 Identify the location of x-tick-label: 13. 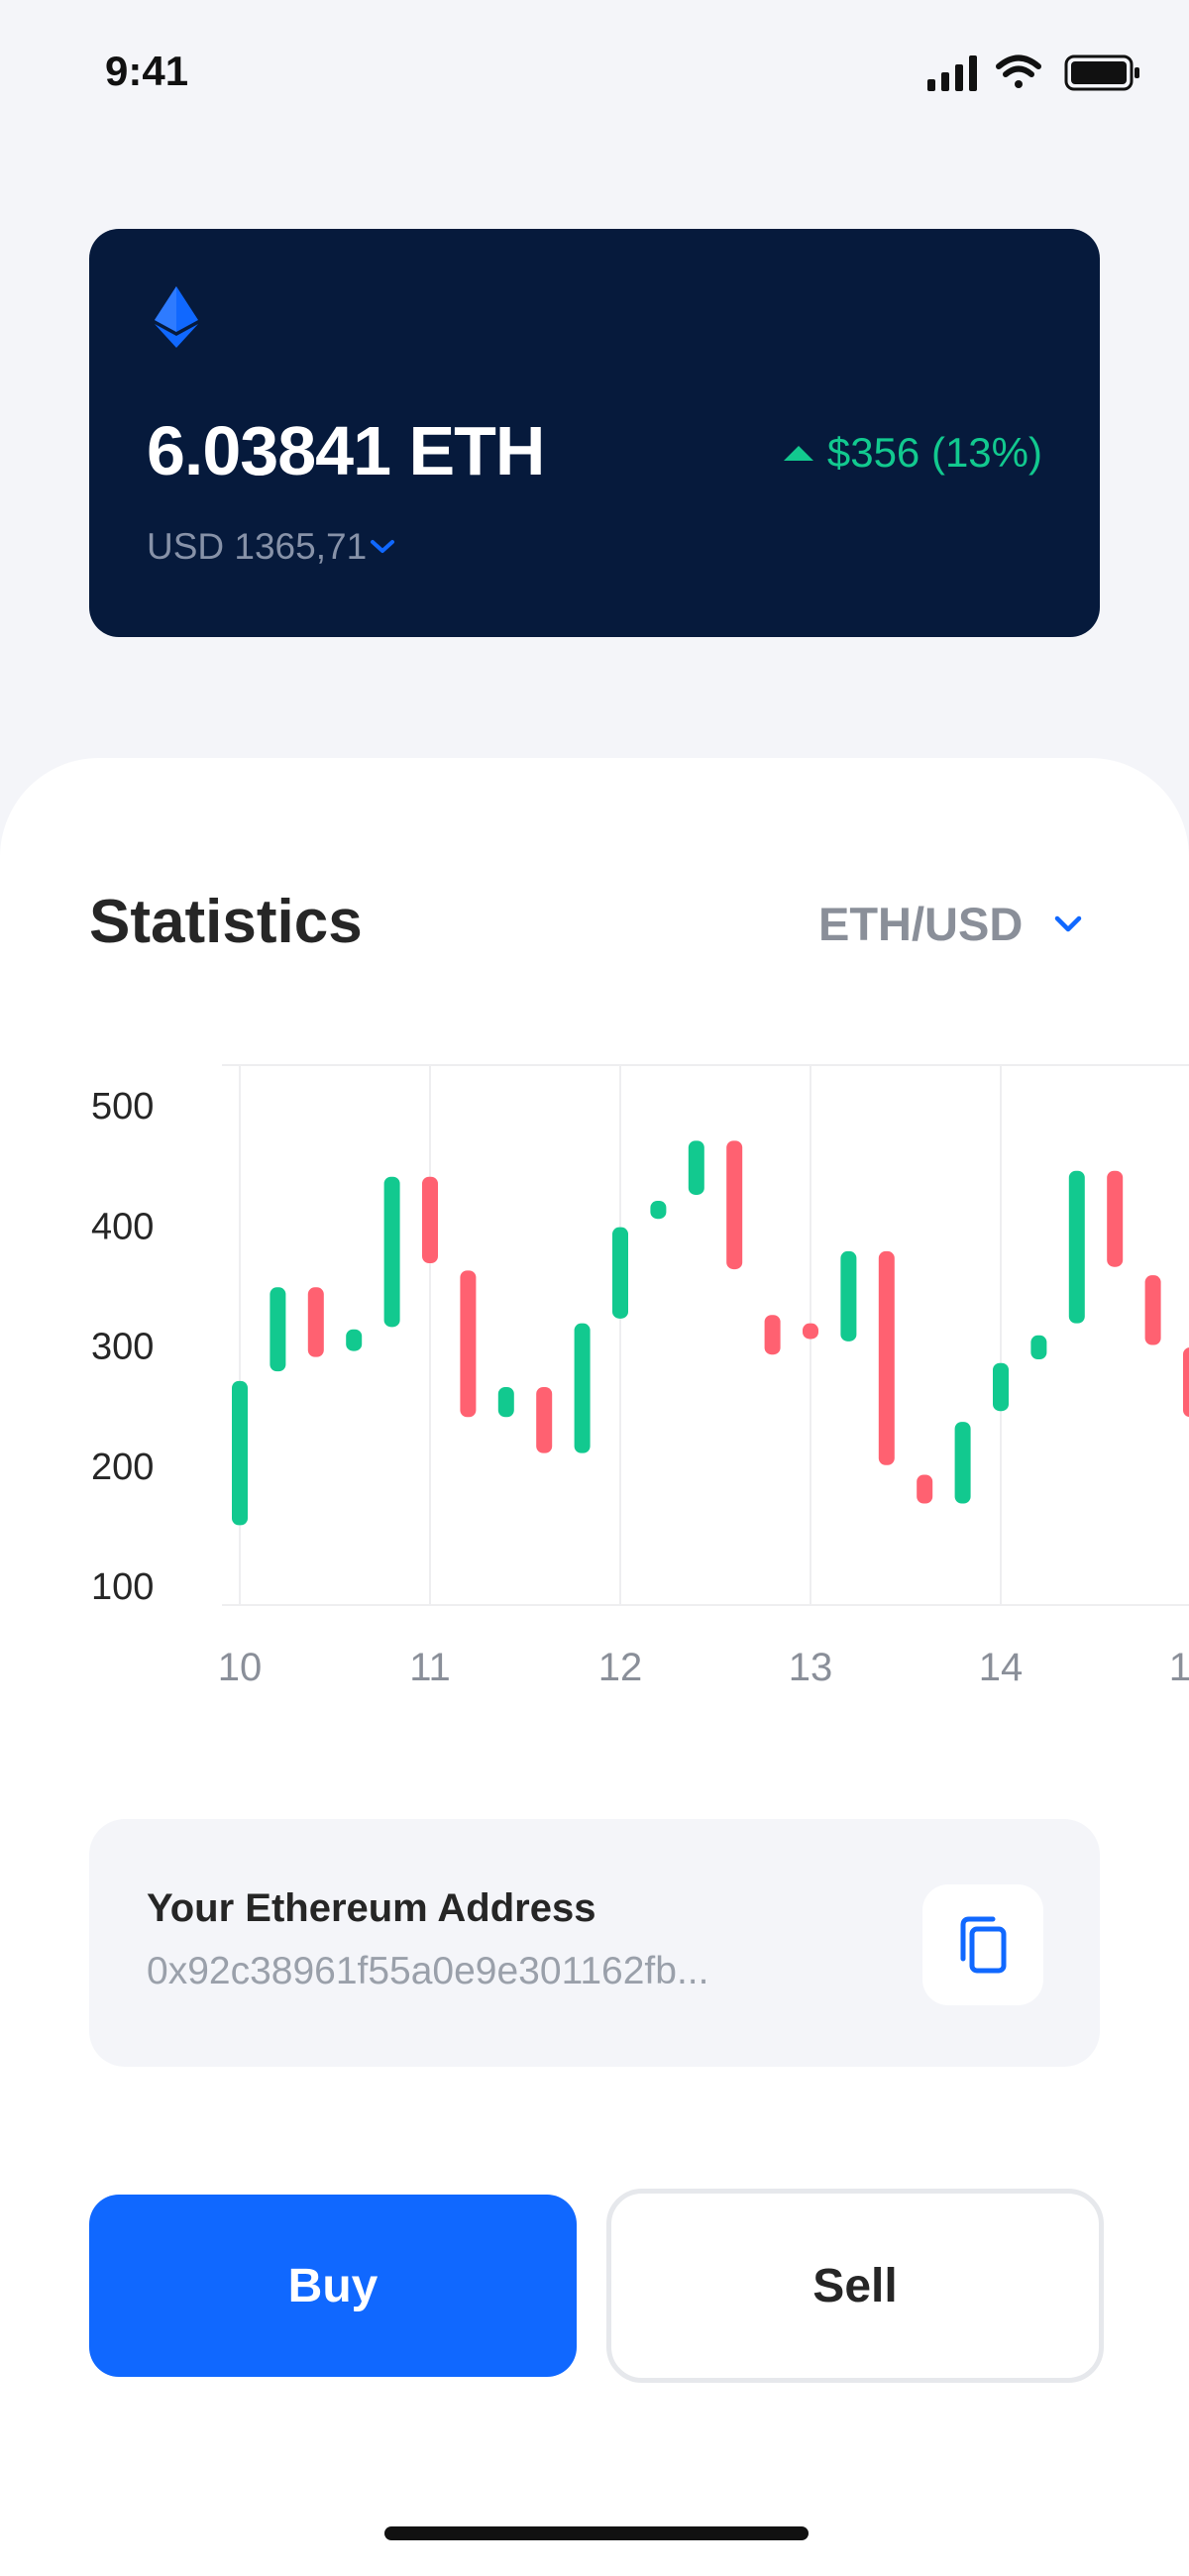
(811, 1667).